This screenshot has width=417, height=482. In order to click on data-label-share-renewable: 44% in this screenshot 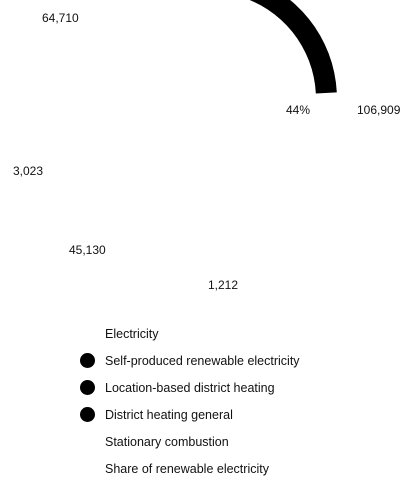, I will do `click(298, 110)`.